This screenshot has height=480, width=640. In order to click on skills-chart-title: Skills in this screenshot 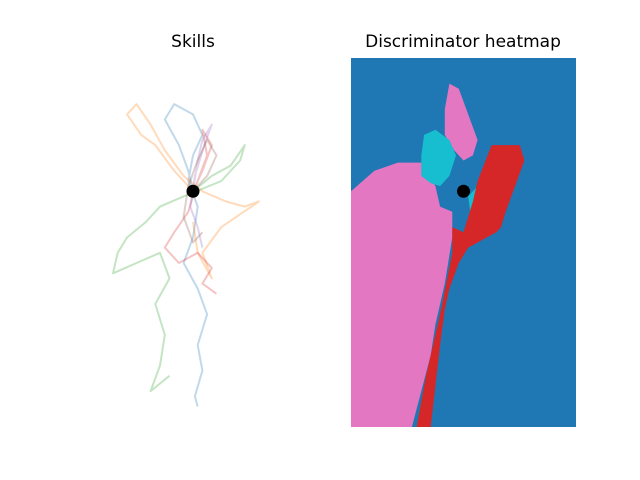, I will do `click(193, 42)`.